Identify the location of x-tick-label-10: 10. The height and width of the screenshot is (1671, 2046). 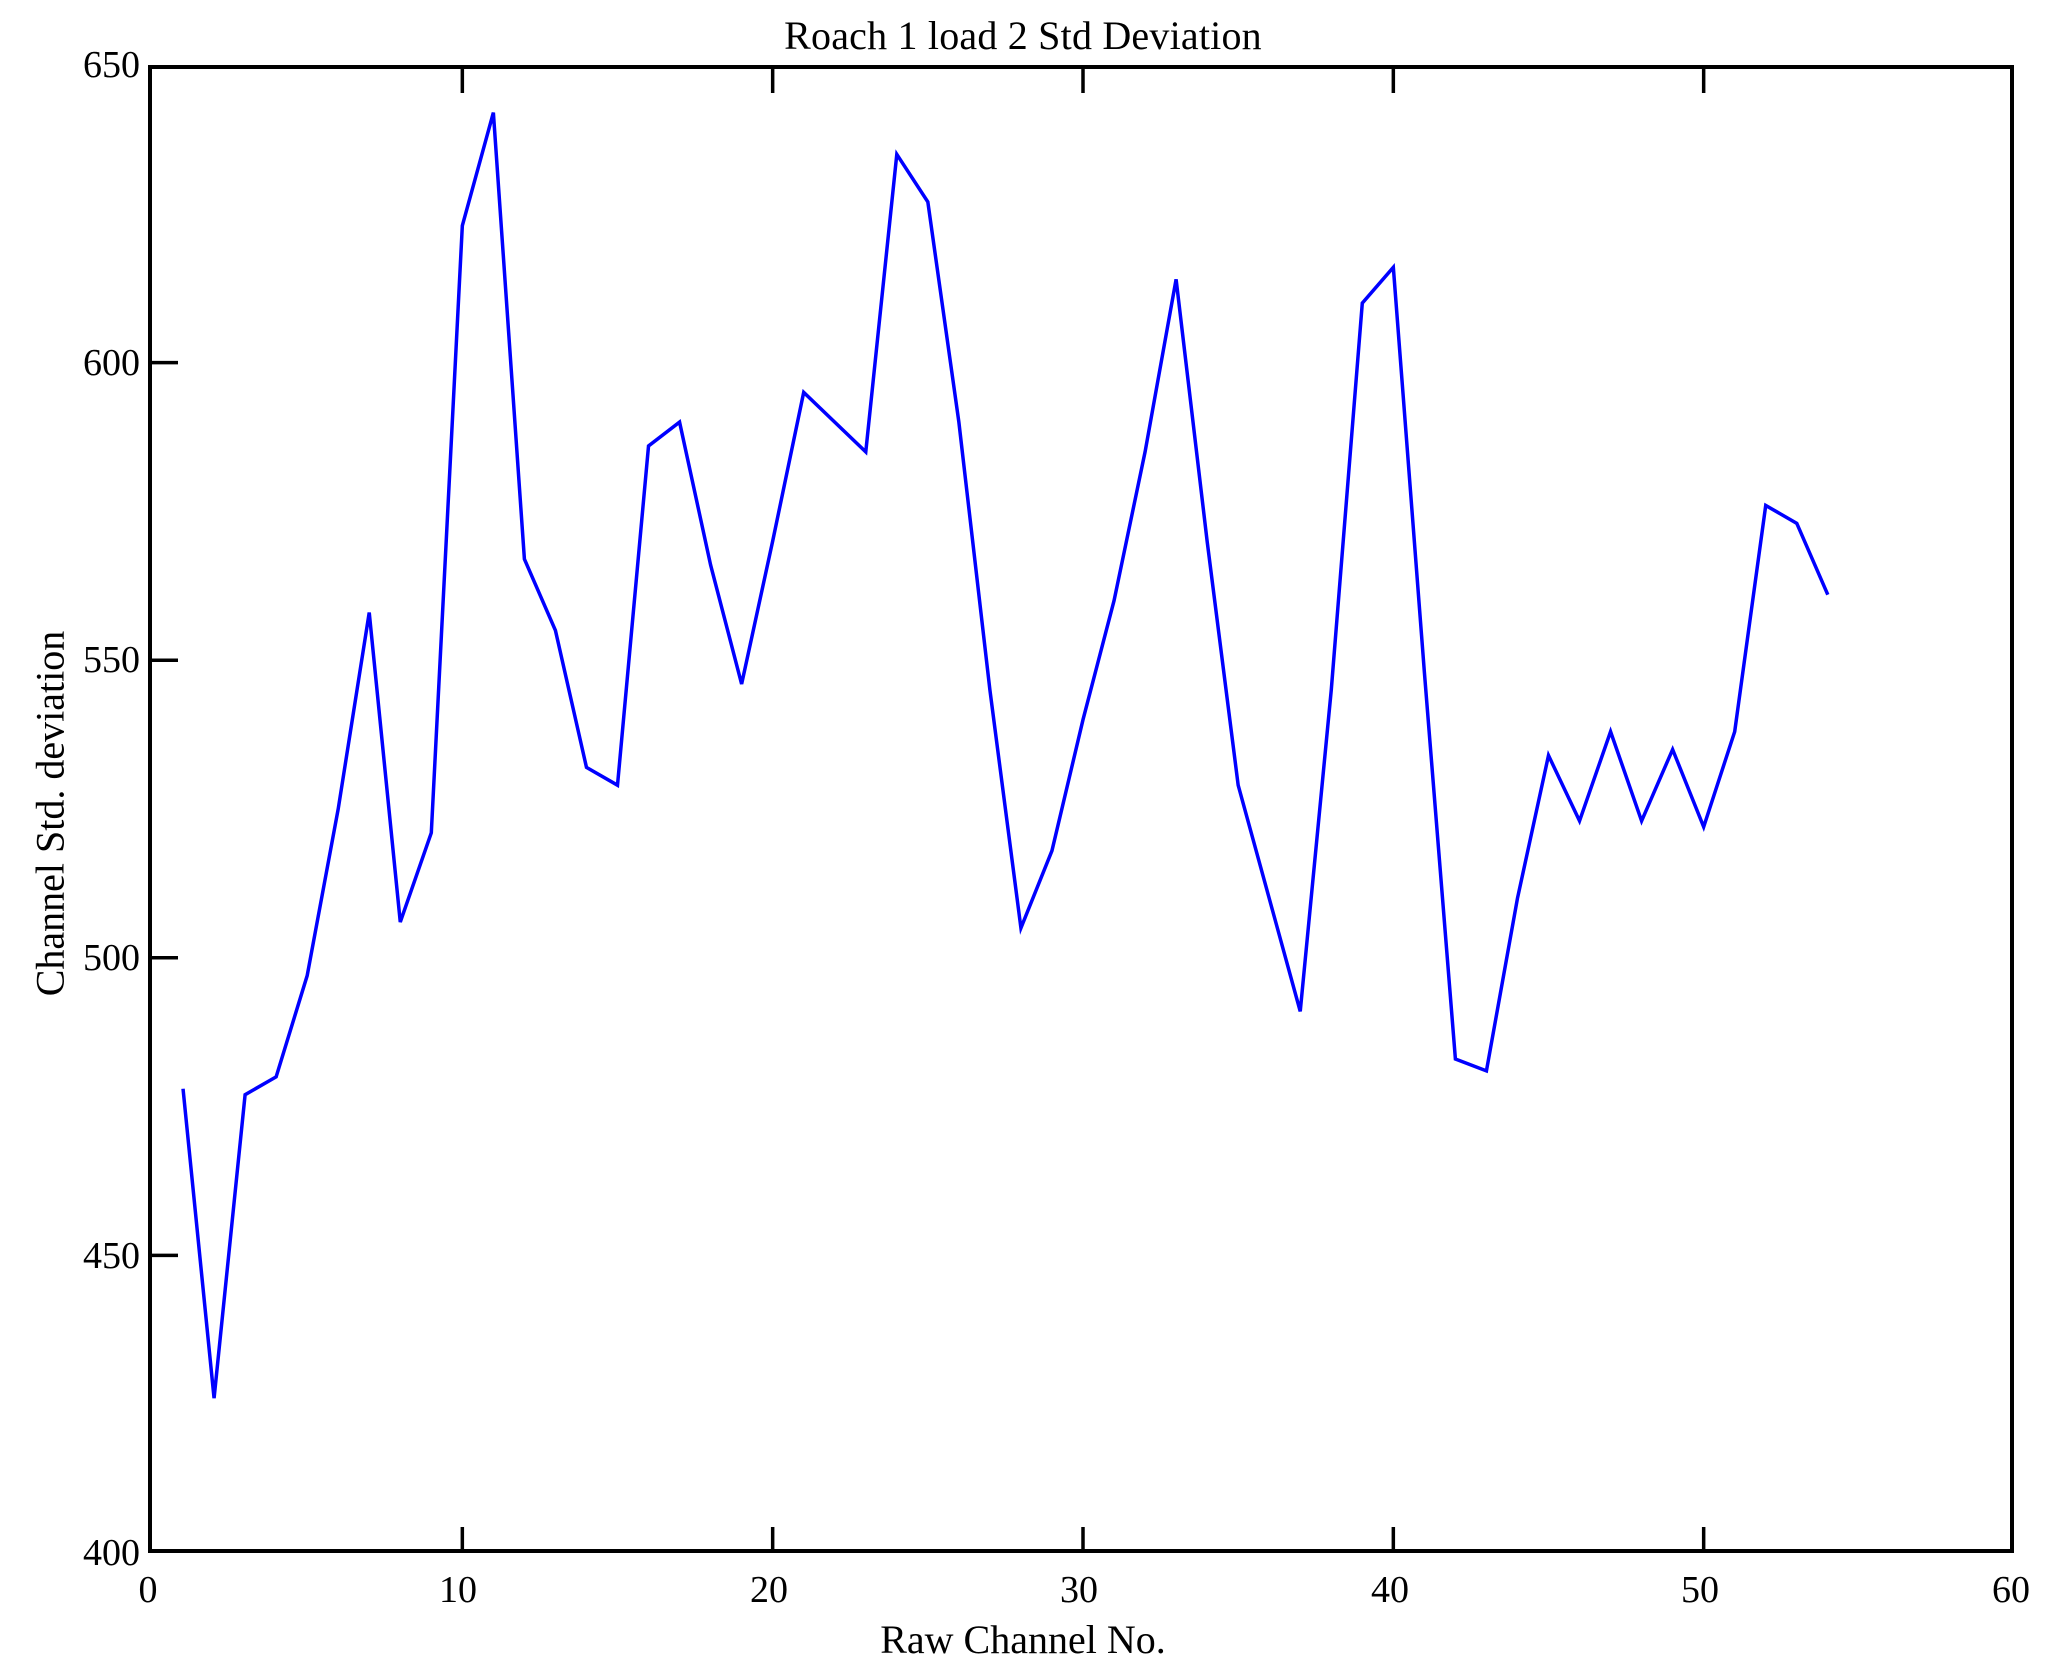
(458, 1590).